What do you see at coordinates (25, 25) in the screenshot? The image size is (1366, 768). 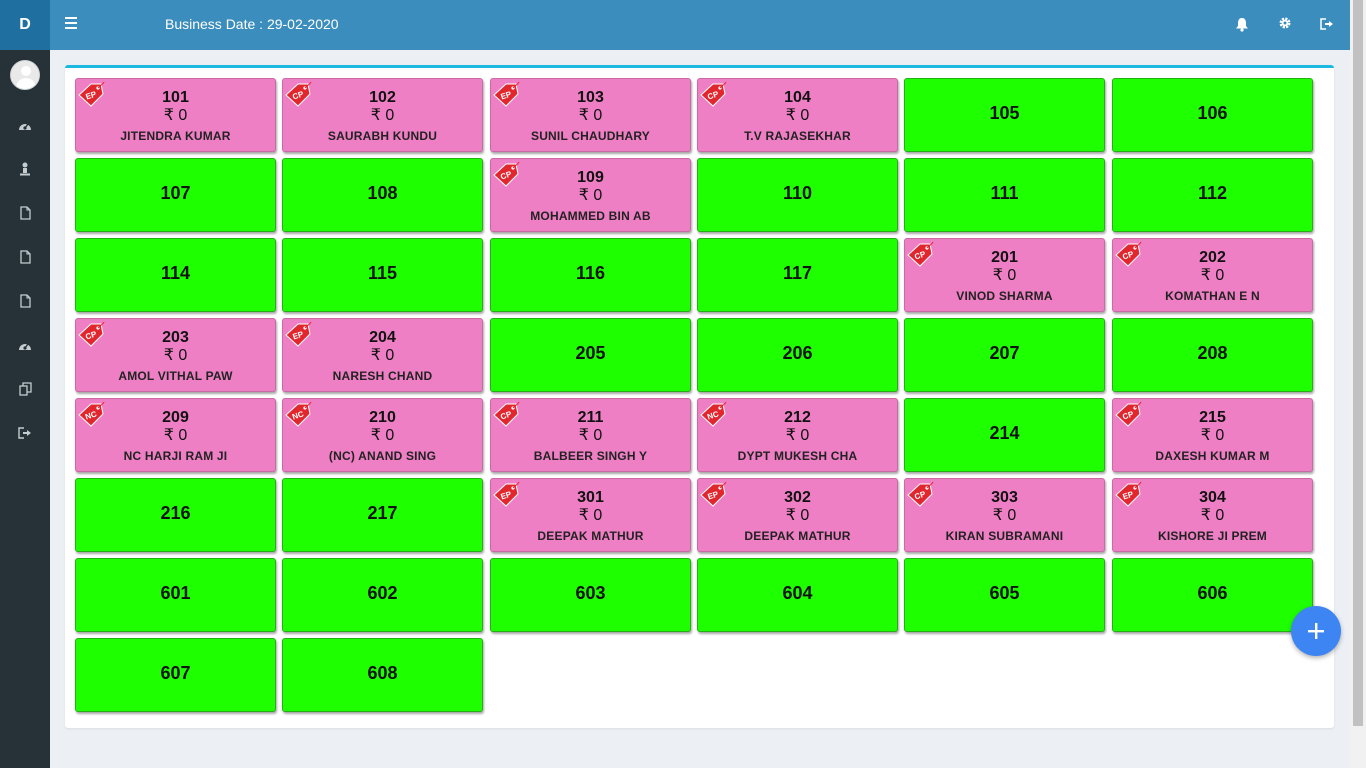 I see `brand-logo: D` at bounding box center [25, 25].